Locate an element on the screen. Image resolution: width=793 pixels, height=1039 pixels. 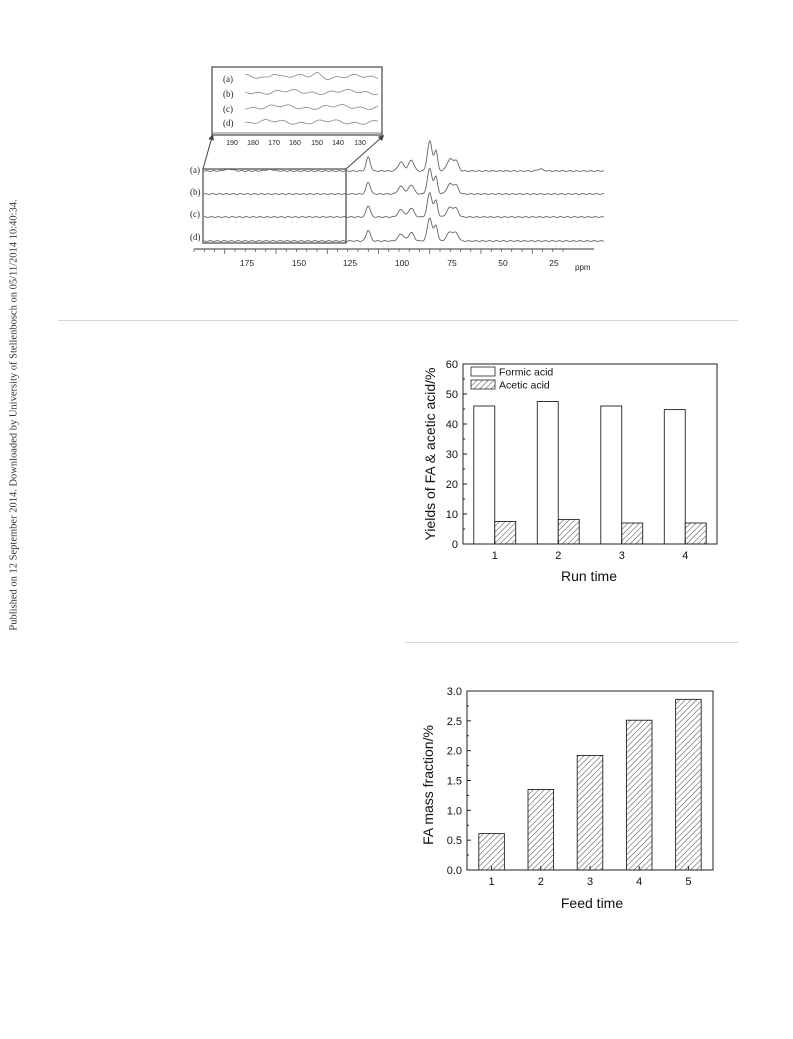
nmr-tick-25: 25 is located at coordinates (554, 263).